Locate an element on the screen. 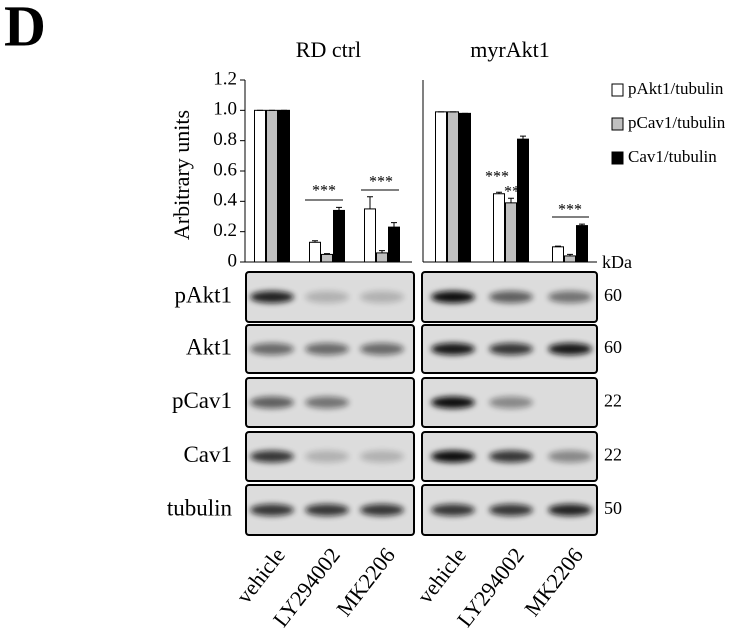 The image size is (752, 644). y-axis-label: Arbitrary units is located at coordinates (181, 175).